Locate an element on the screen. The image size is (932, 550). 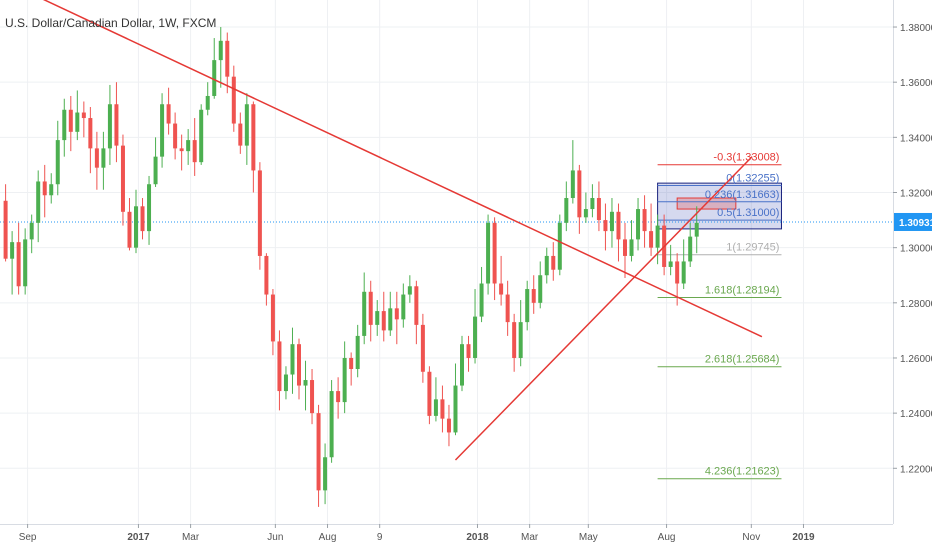
fib-level-label: 2.618(1.25684) is located at coordinates (742, 360).